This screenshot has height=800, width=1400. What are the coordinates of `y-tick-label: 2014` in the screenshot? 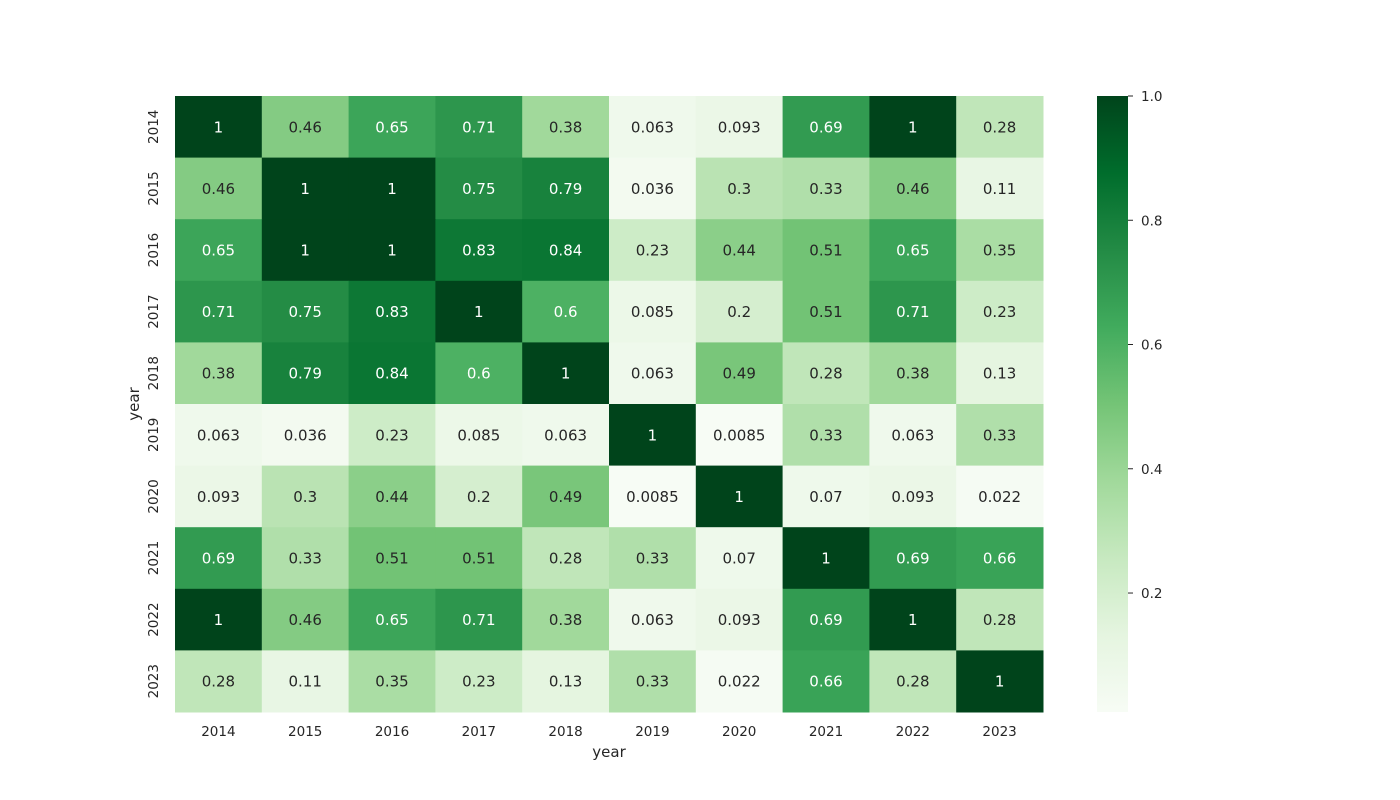 It's located at (154, 127).